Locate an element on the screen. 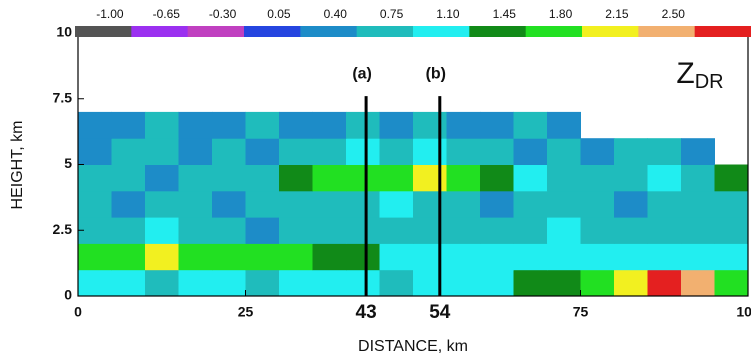 The height and width of the screenshot is (362, 751). colorbar-label: 0.75 is located at coordinates (392, 14).